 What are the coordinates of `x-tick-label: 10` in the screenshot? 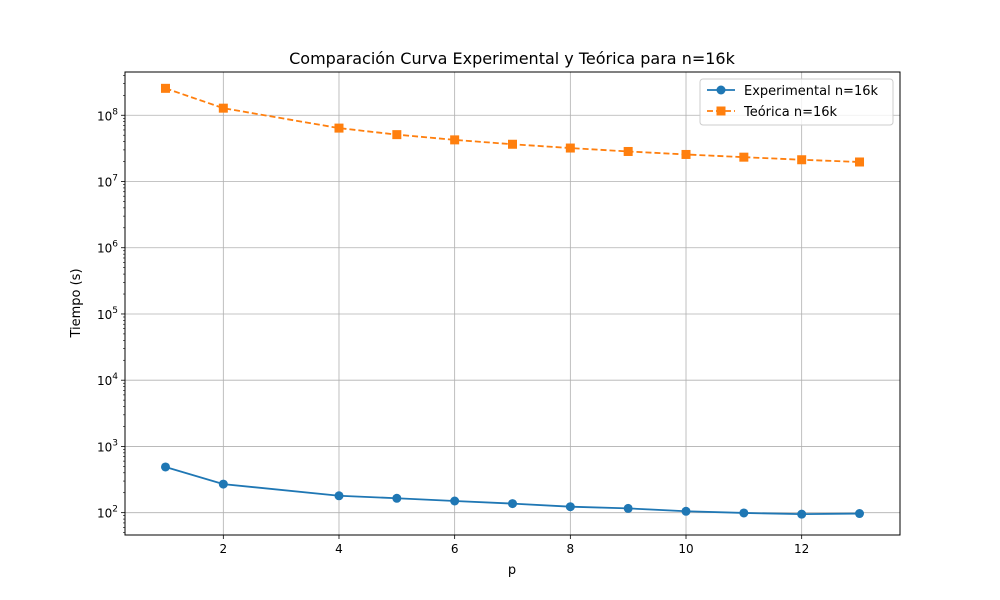 It's located at (685, 549).